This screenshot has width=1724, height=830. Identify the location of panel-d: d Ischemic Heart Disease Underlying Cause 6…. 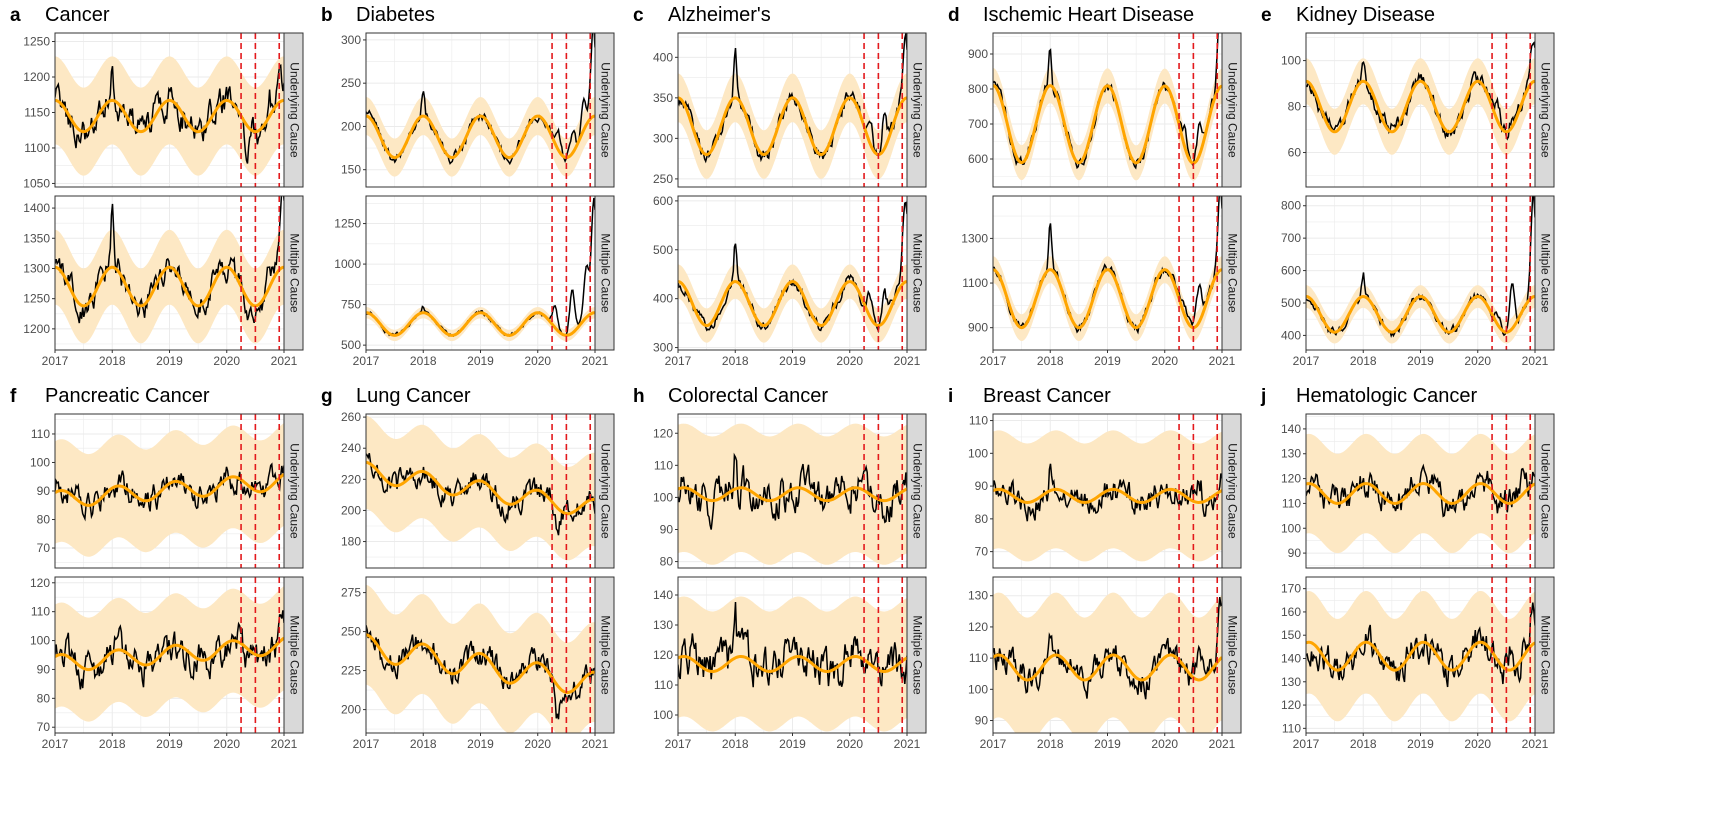
(1095, 186).